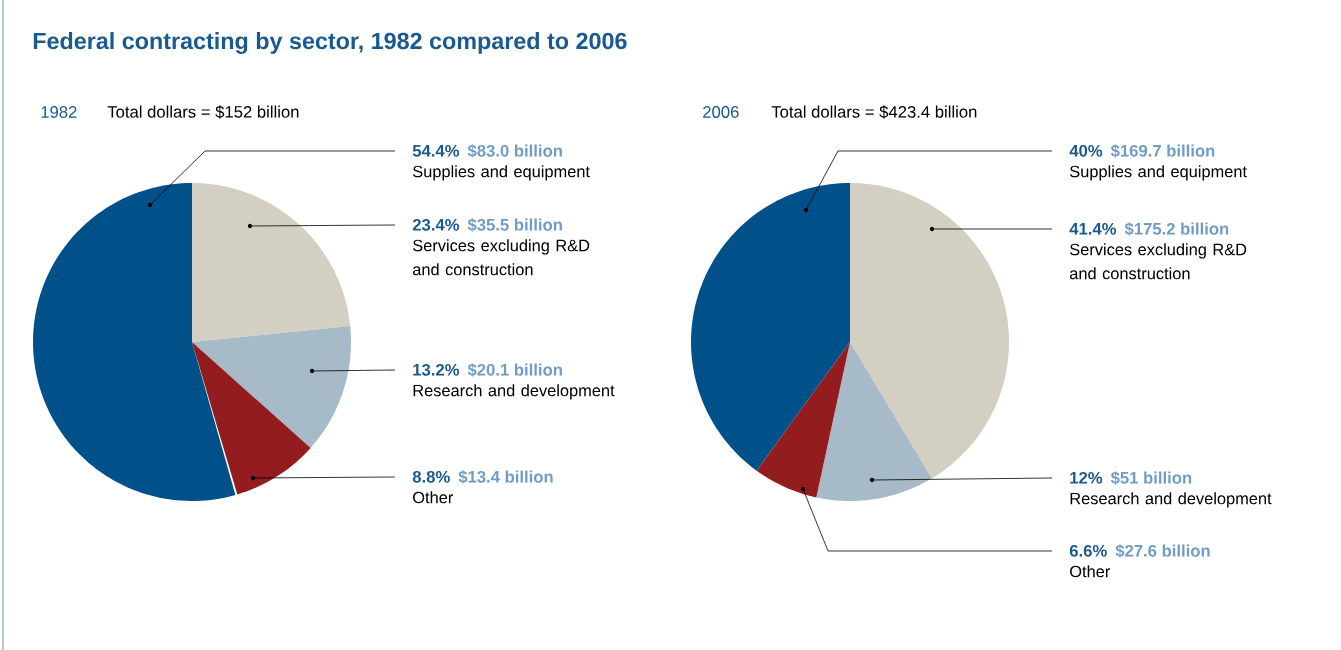 This screenshot has width=1341, height=650. I want to click on chart-title: Federal contracting by sector, 1982 compared to 2006, so click(330, 43).